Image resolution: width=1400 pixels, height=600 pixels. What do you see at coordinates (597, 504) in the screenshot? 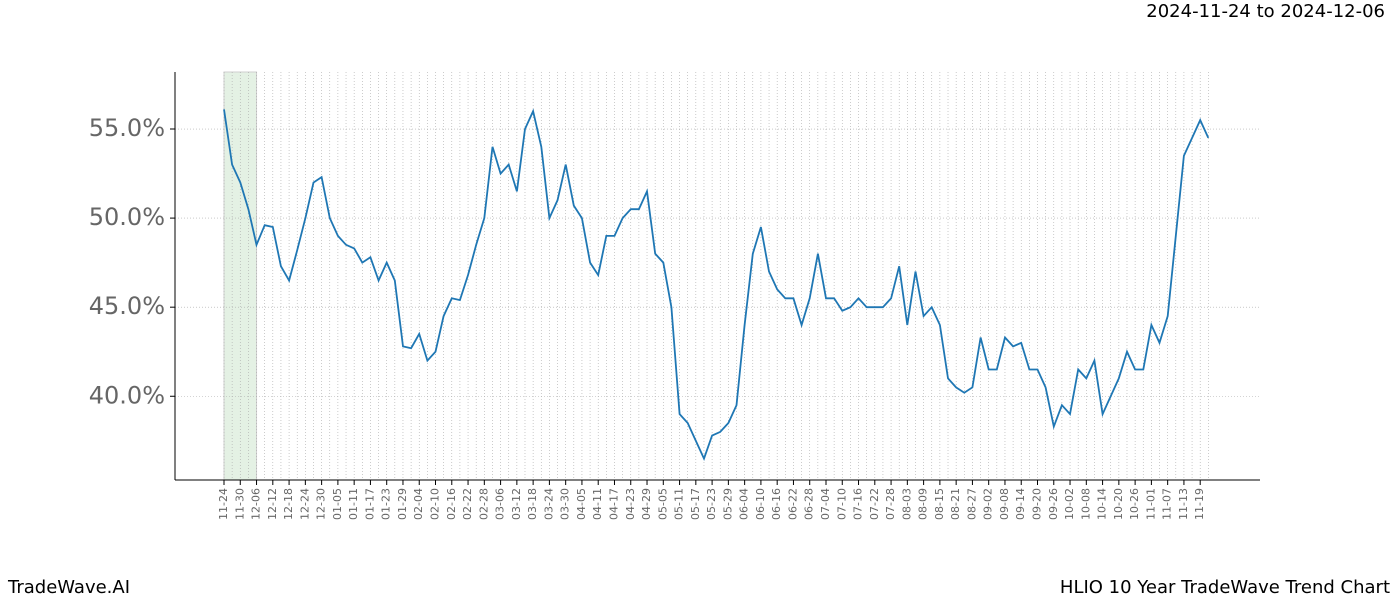
I see `x-tick-label: 04-11` at bounding box center [597, 504].